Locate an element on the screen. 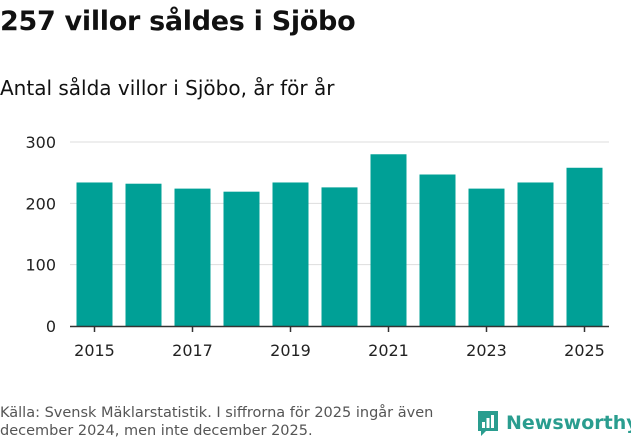 Image resolution: width=631 pixels, height=440 pixels. y-tick-label: 200 is located at coordinates (40, 203).